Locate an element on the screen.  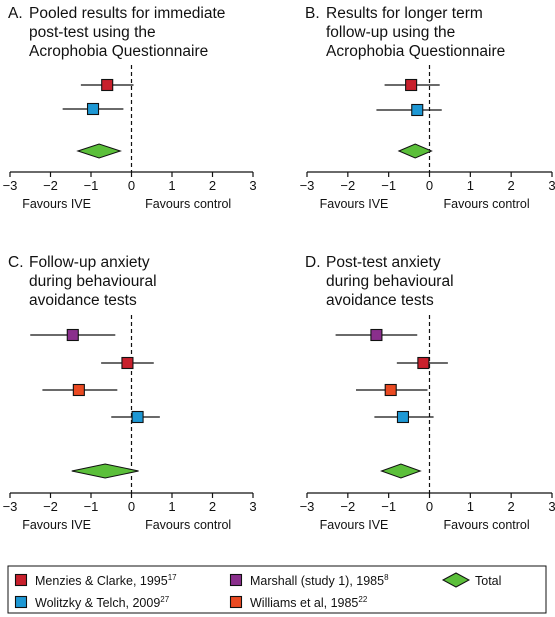
legend-ref-sup: 17 is located at coordinates (172, 577).